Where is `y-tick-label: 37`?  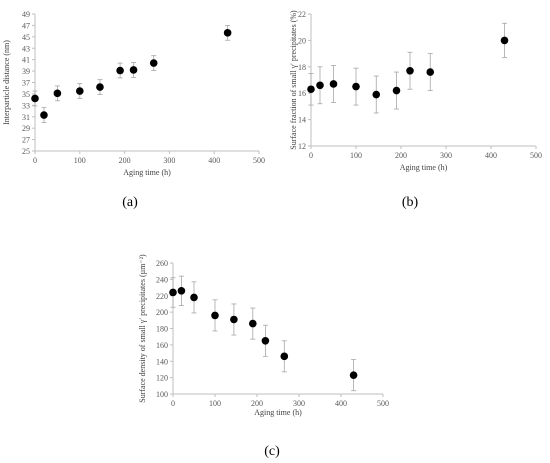
y-tick-label: 37 is located at coordinates (26, 83).